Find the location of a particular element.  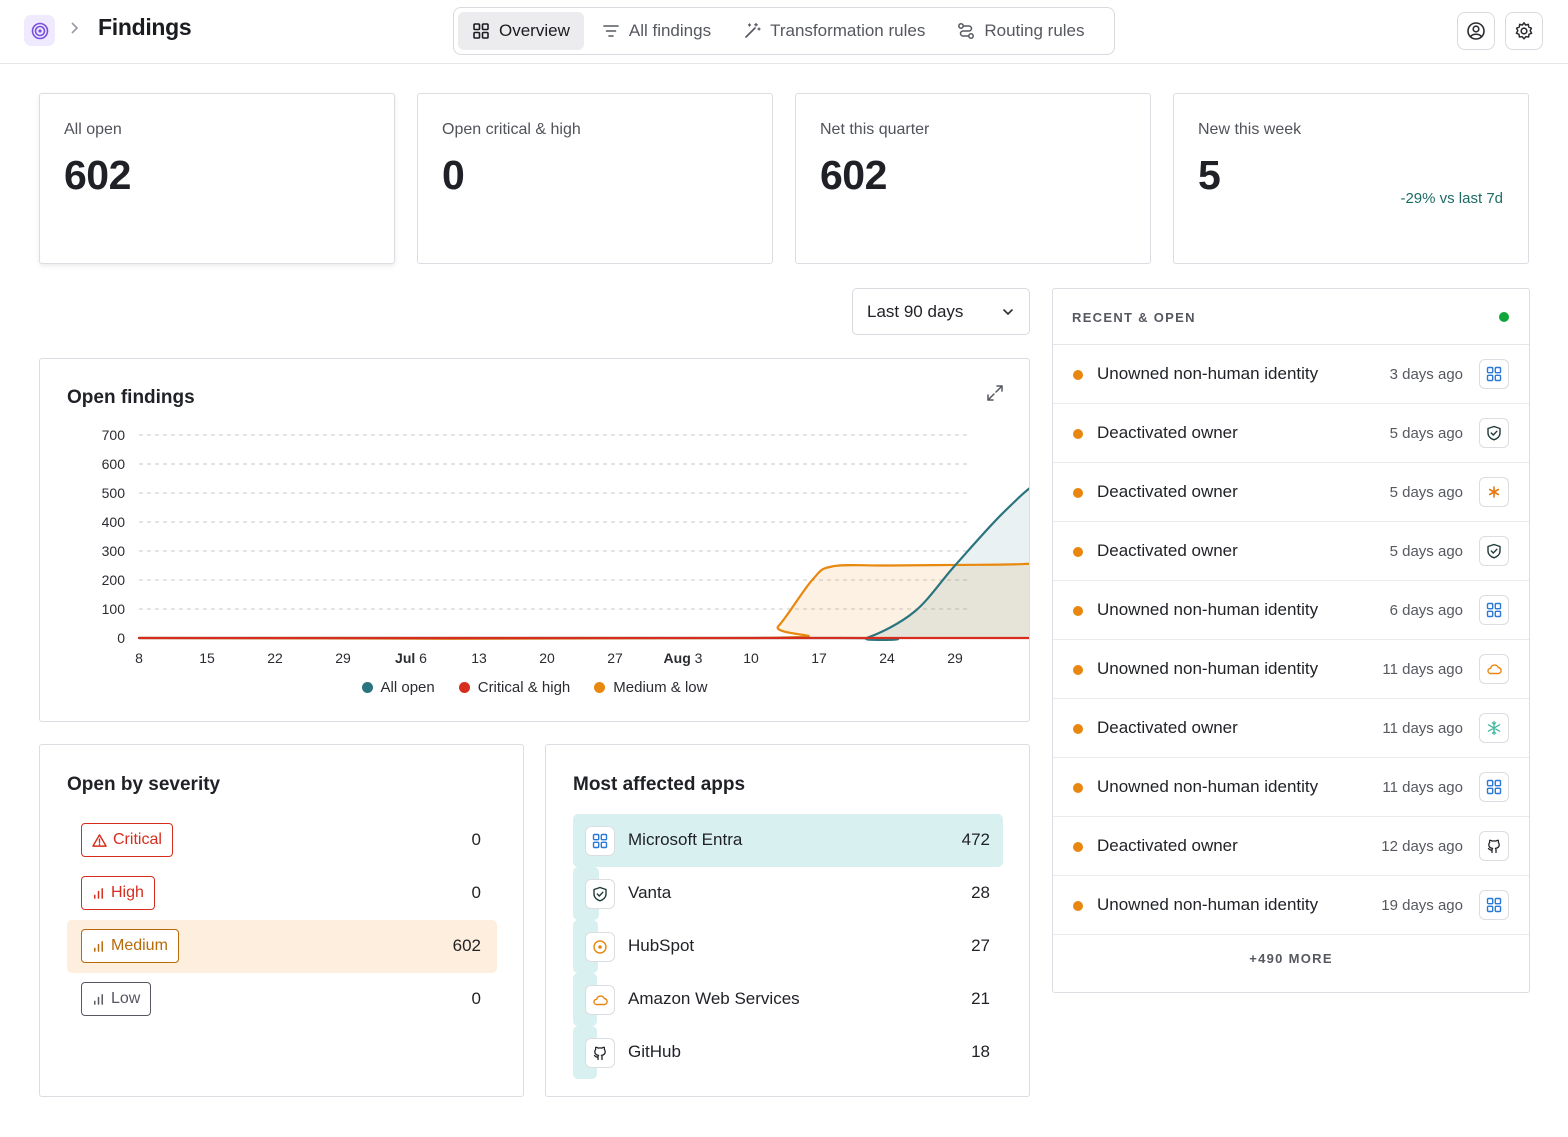

y-tick-label: 100 is located at coordinates (114, 609).